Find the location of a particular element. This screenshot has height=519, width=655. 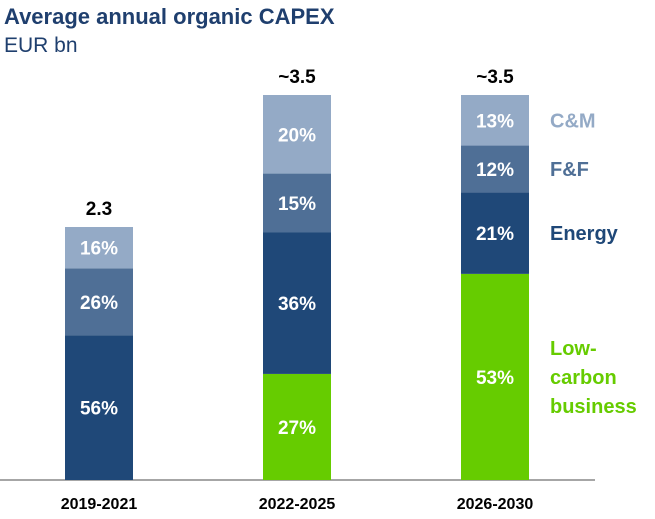

x-tick-label: 2019-2021 is located at coordinates (99, 504).